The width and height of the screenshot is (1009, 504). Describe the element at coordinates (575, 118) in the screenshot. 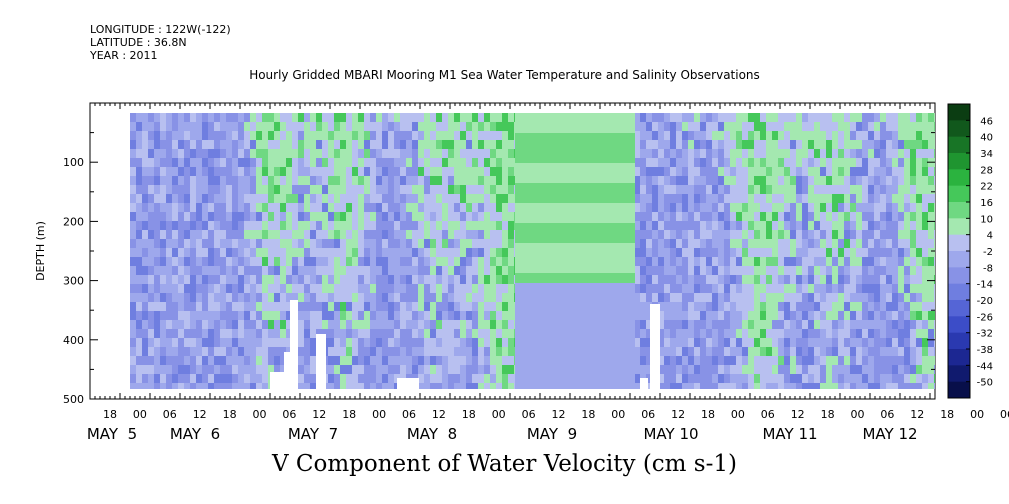

I see `heatmap-band` at that location.